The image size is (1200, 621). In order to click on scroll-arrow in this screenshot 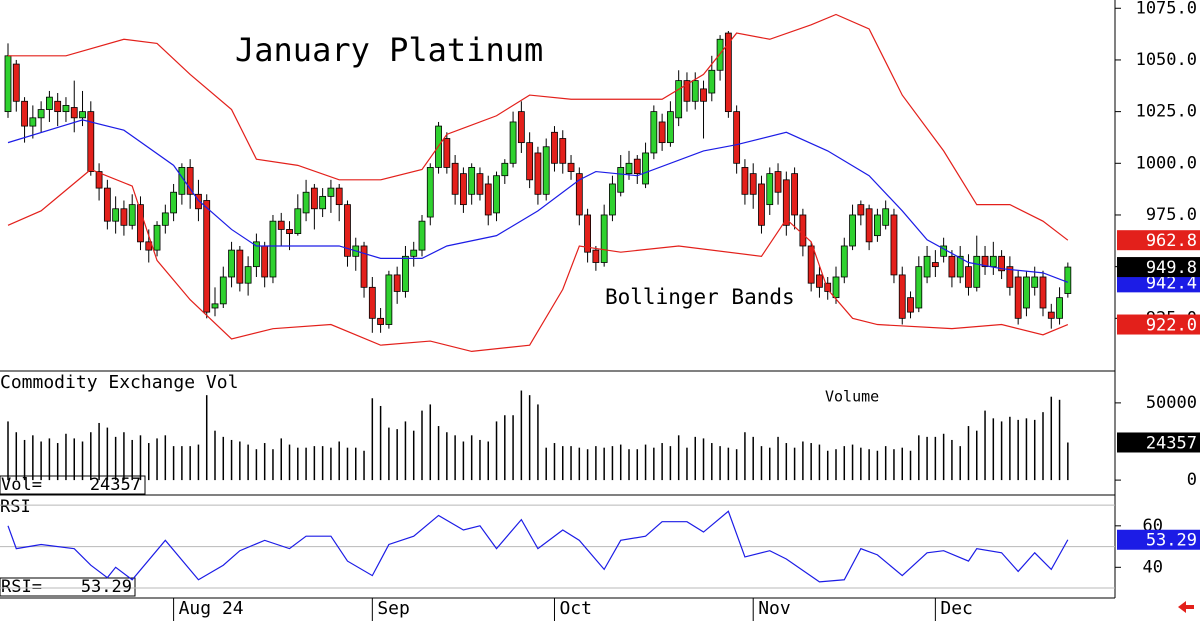, I will do `click(1186, 607)`.